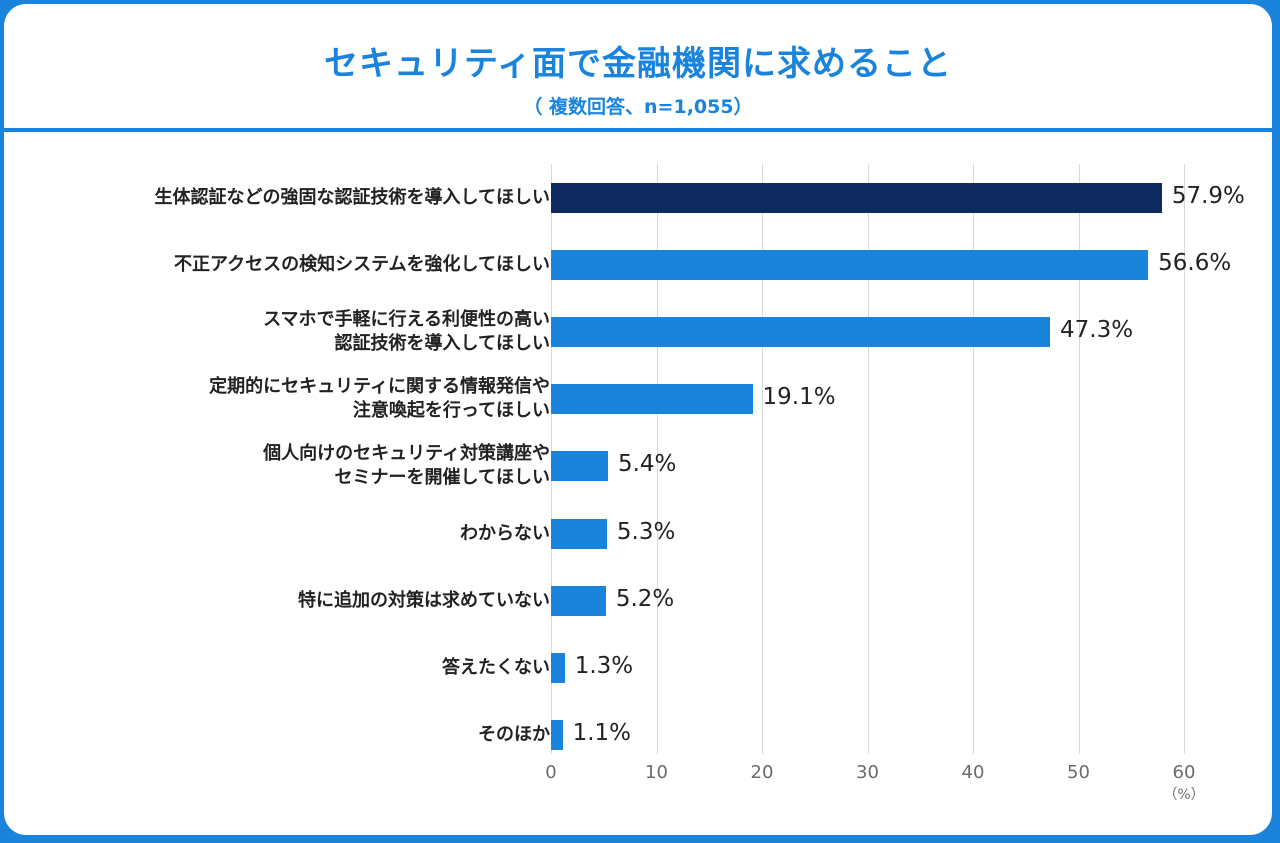  Describe the element at coordinates (1195, 263) in the screenshot. I see `value-label: 56.6%` at that location.